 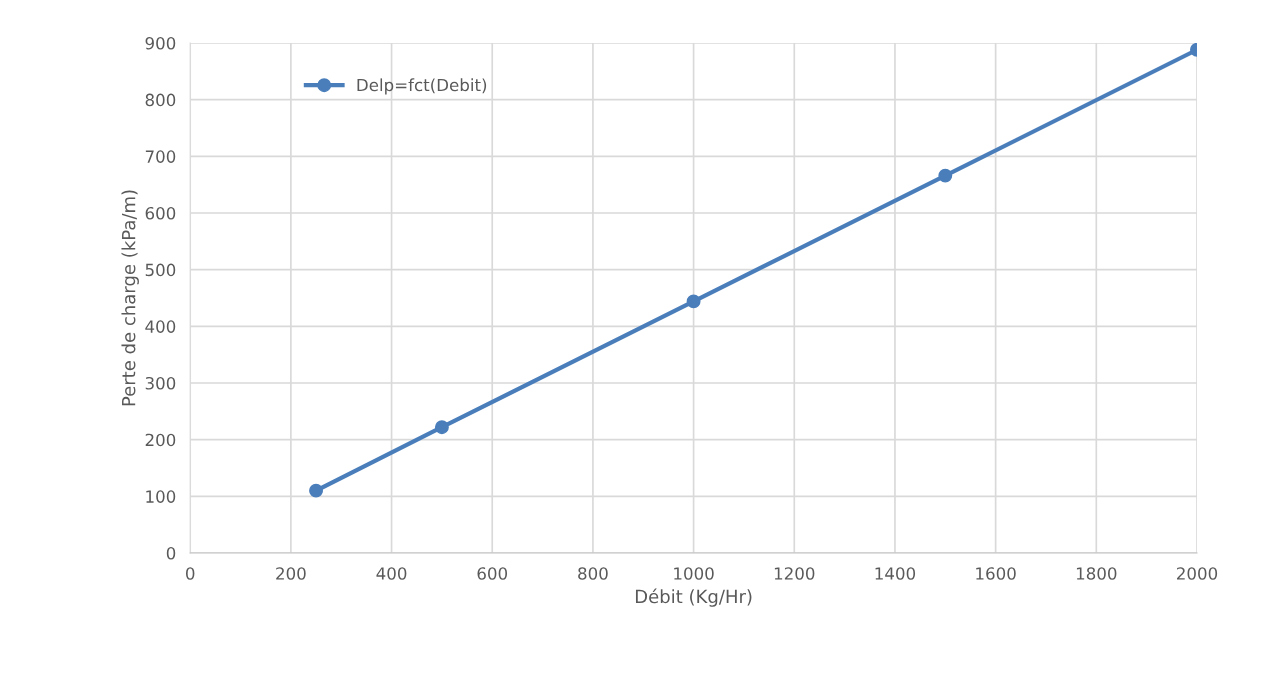 What do you see at coordinates (1197, 573) in the screenshot?
I see `x-tick-label: 2000` at bounding box center [1197, 573].